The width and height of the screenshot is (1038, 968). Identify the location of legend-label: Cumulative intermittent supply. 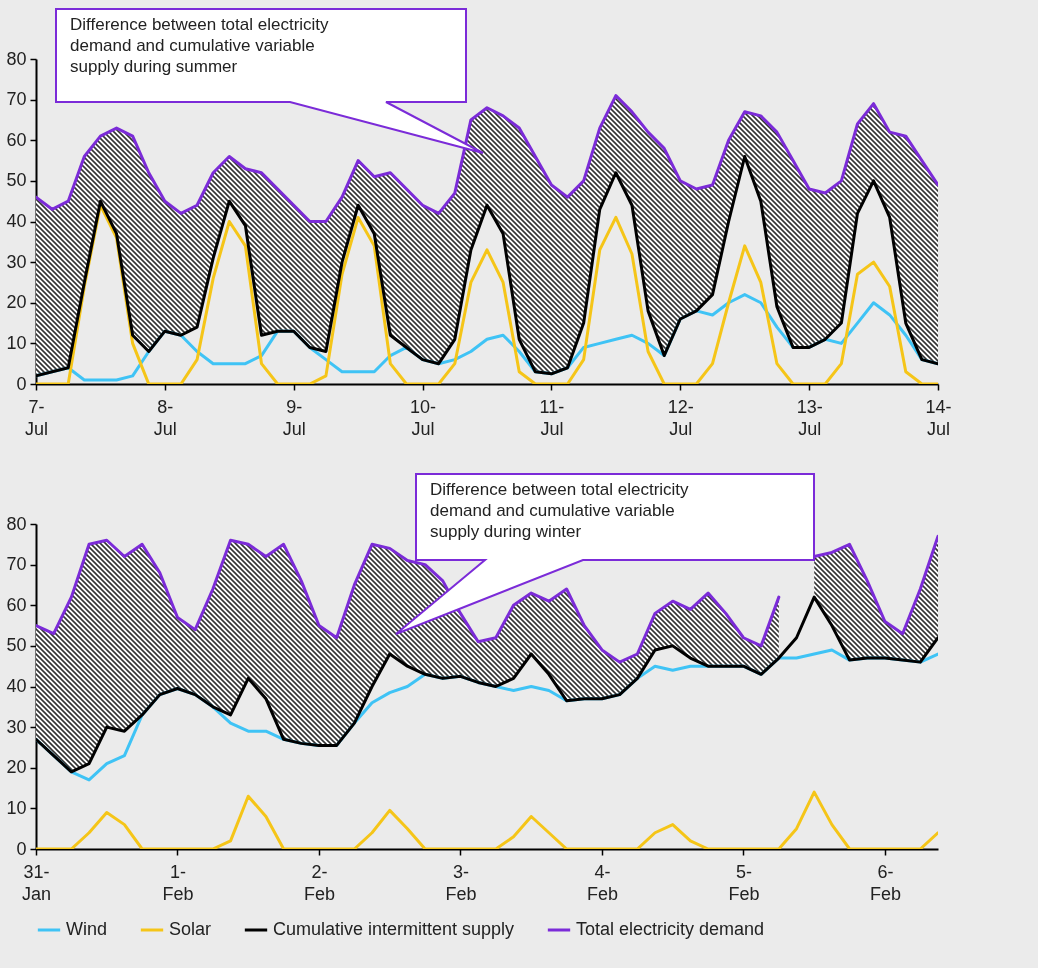
(394, 929).